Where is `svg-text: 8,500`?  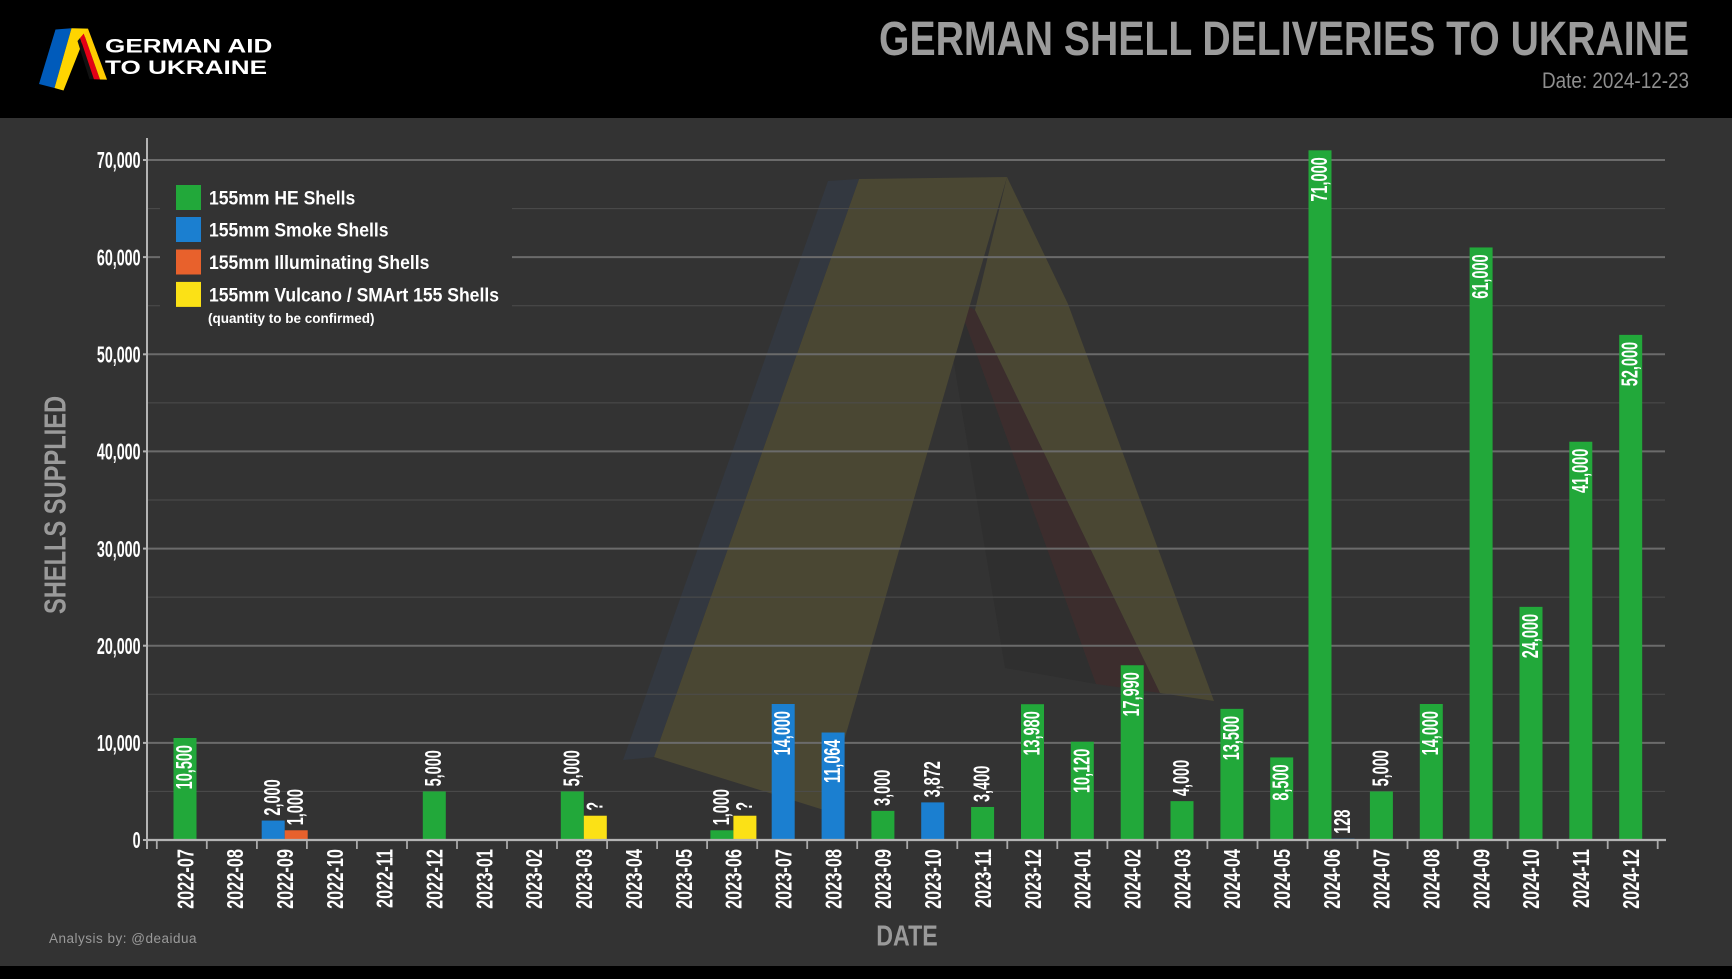 svg-text: 8,500 is located at coordinates (1282, 782).